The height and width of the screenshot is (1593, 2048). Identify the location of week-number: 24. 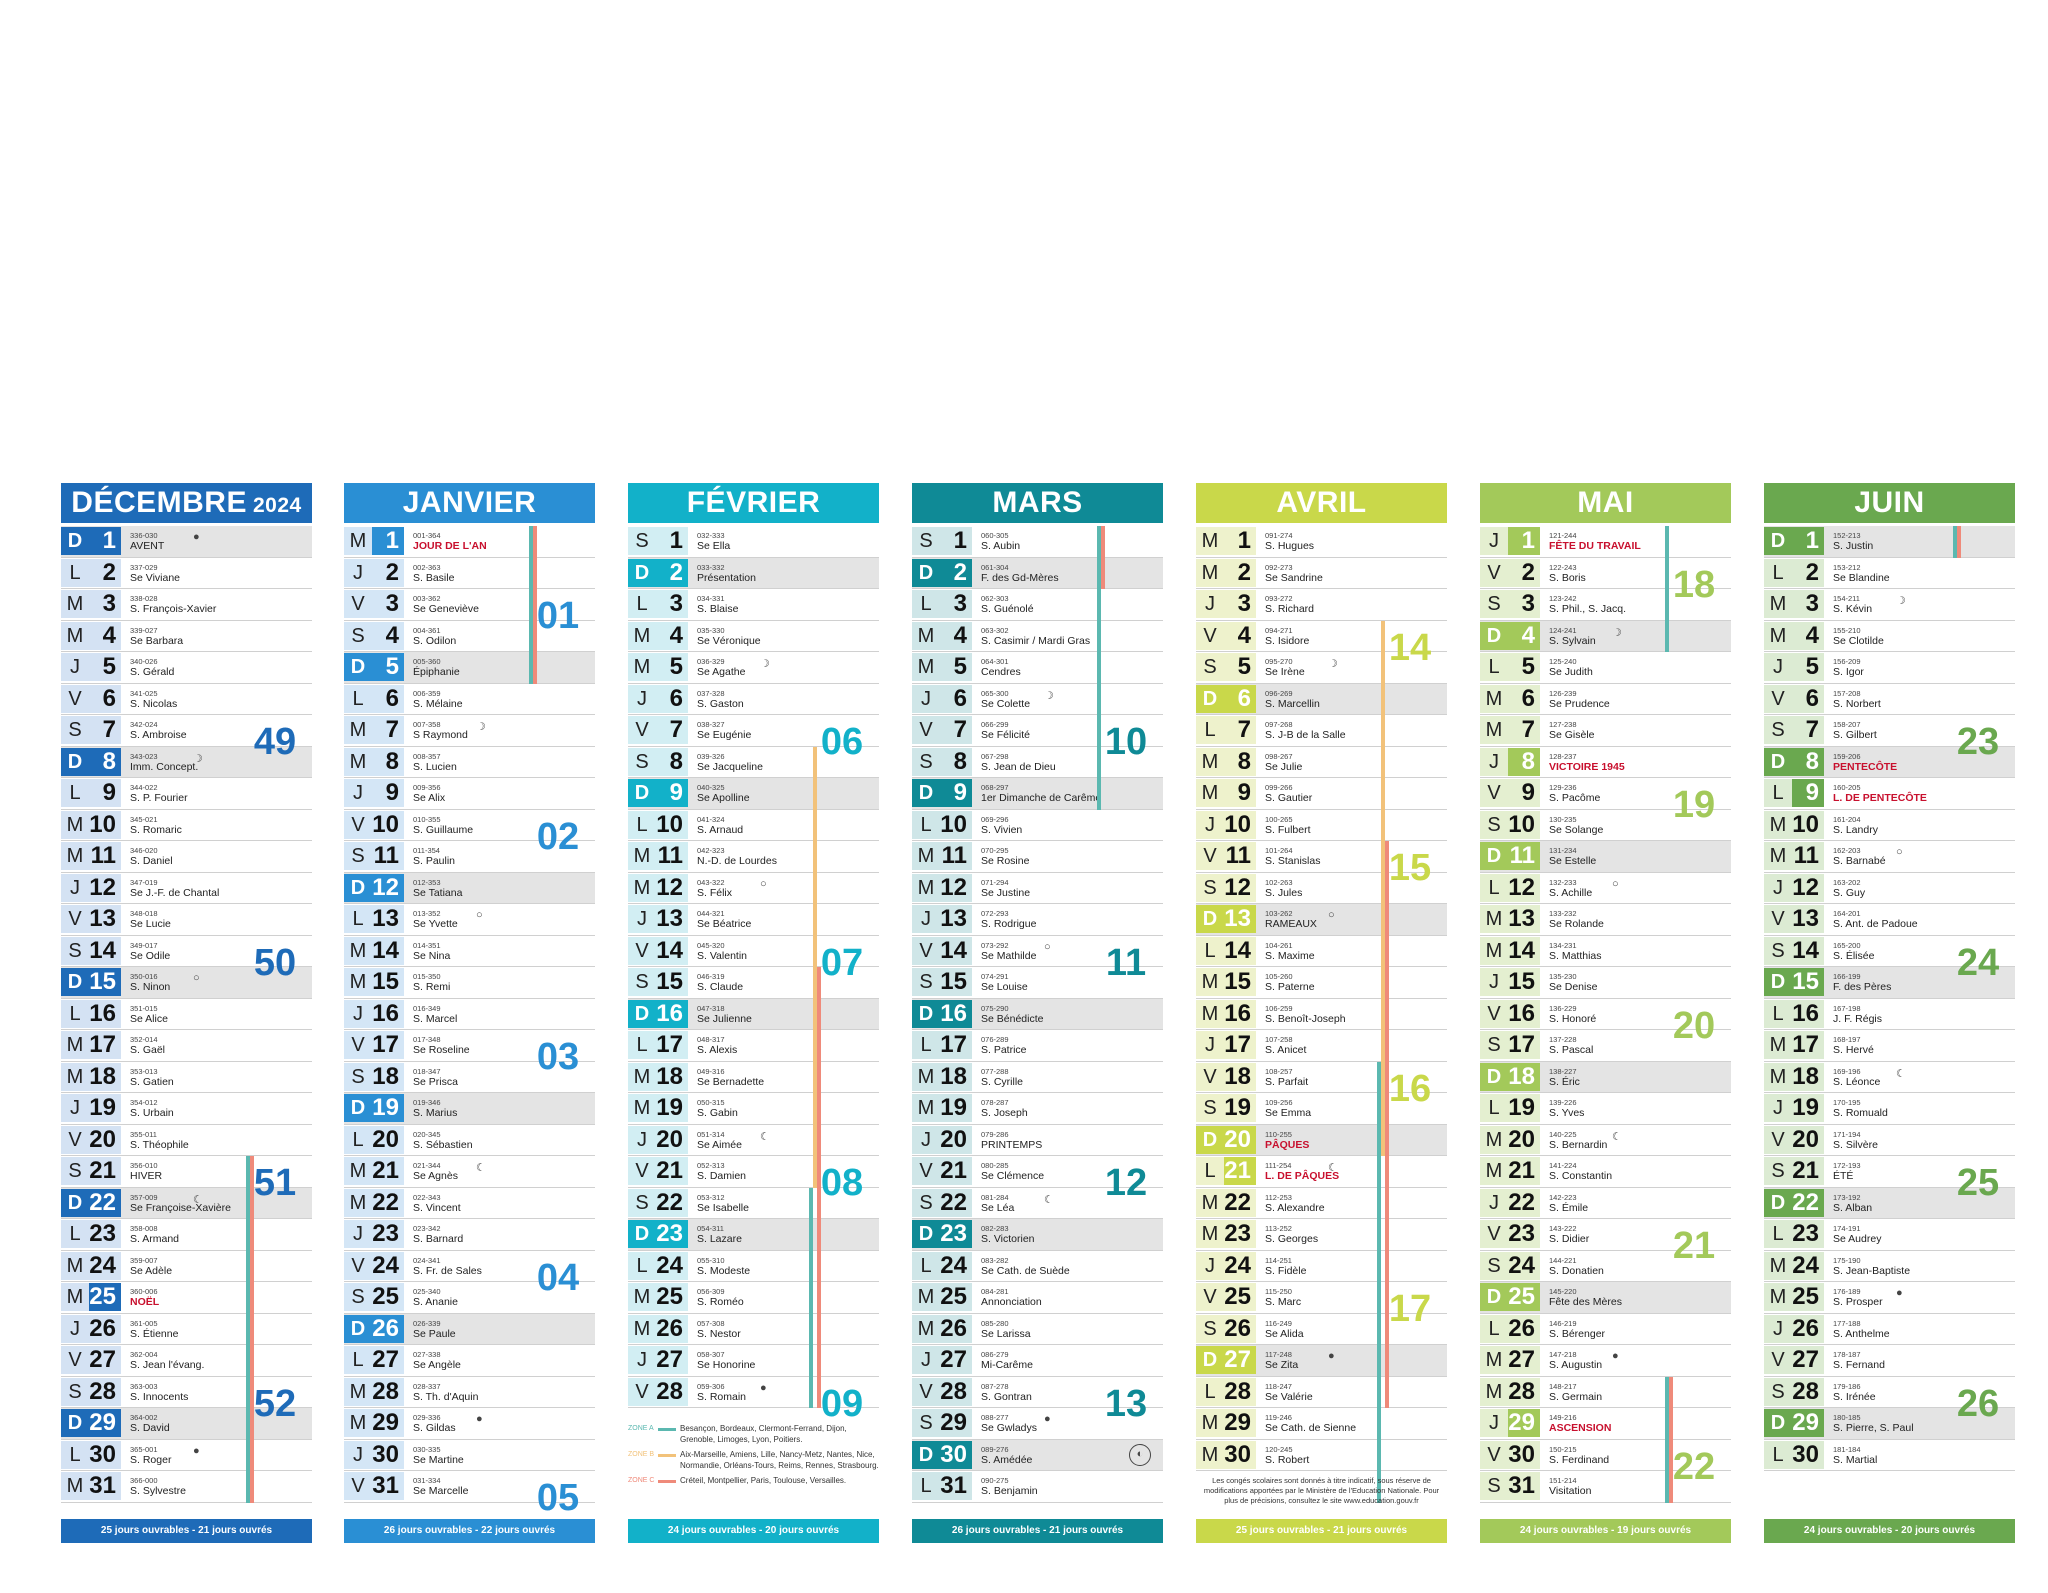
(1978, 962).